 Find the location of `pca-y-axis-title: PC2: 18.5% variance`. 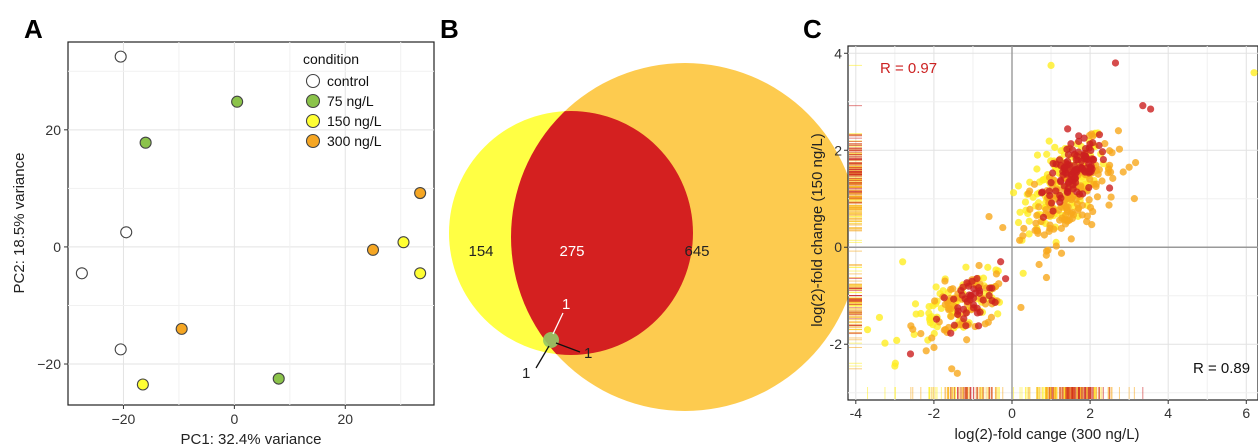

pca-y-axis-title: PC2: 18.5% variance is located at coordinates (19, 223).